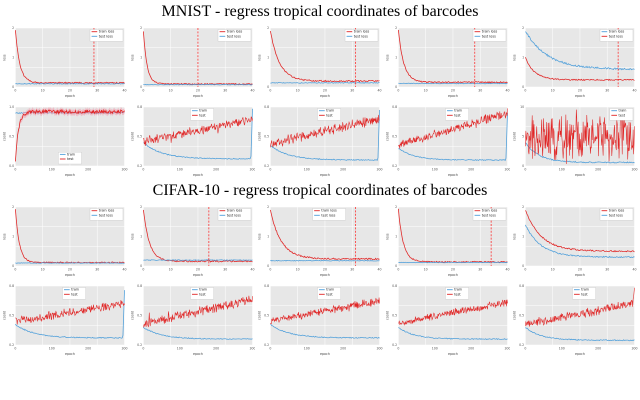  I want to click on subplot-mnist-r1c3: 0 10 20 30 40 0 1 2 epoch loss train loss test loss, so click(320, 61).